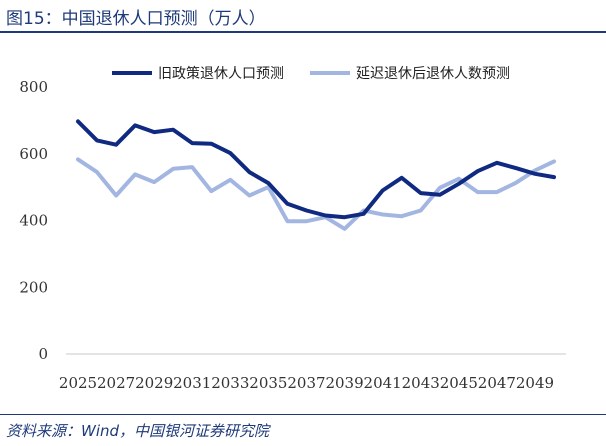  What do you see at coordinates (383, 383) in the screenshot?
I see `x-tick-label: 2041` at bounding box center [383, 383].